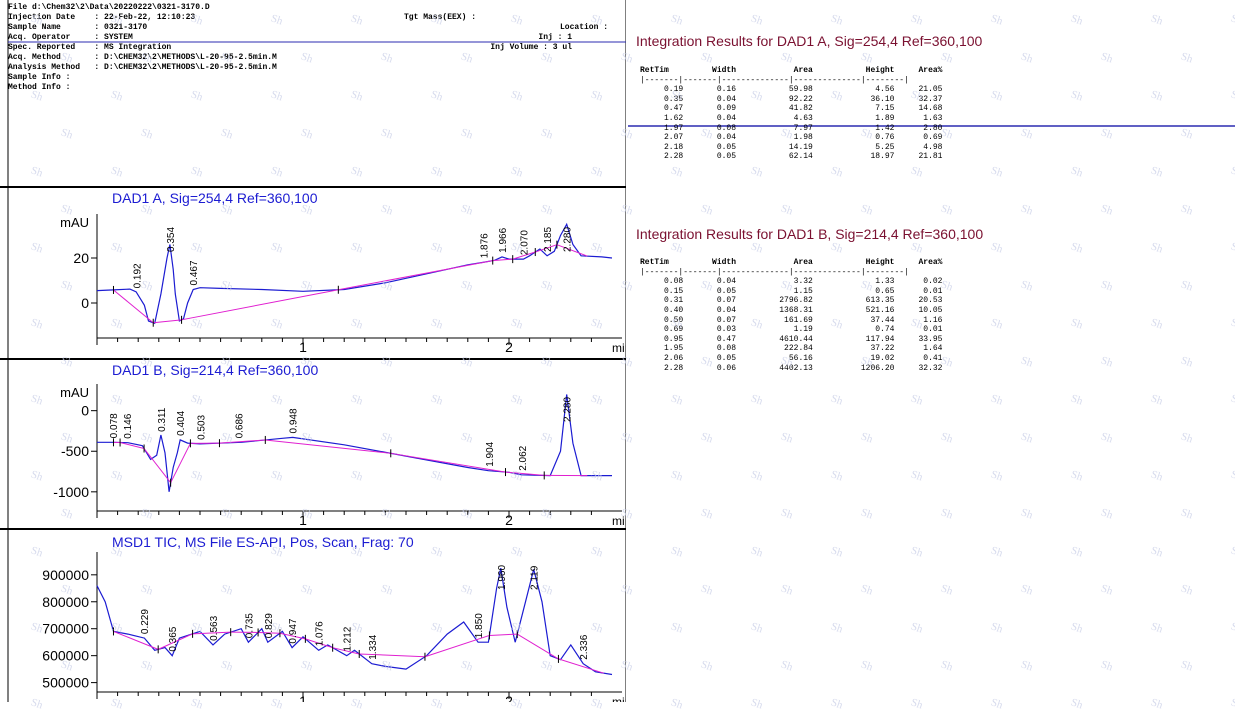 This screenshot has width=1235, height=712. What do you see at coordinates (854, 320) in the screenshot?
I see `table-cell: 37.44` at bounding box center [854, 320].